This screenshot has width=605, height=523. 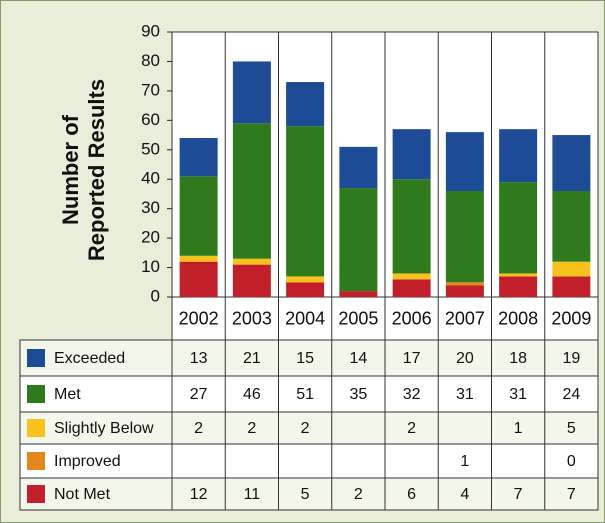 What do you see at coordinates (305, 394) in the screenshot?
I see `table-value: 51` at bounding box center [305, 394].